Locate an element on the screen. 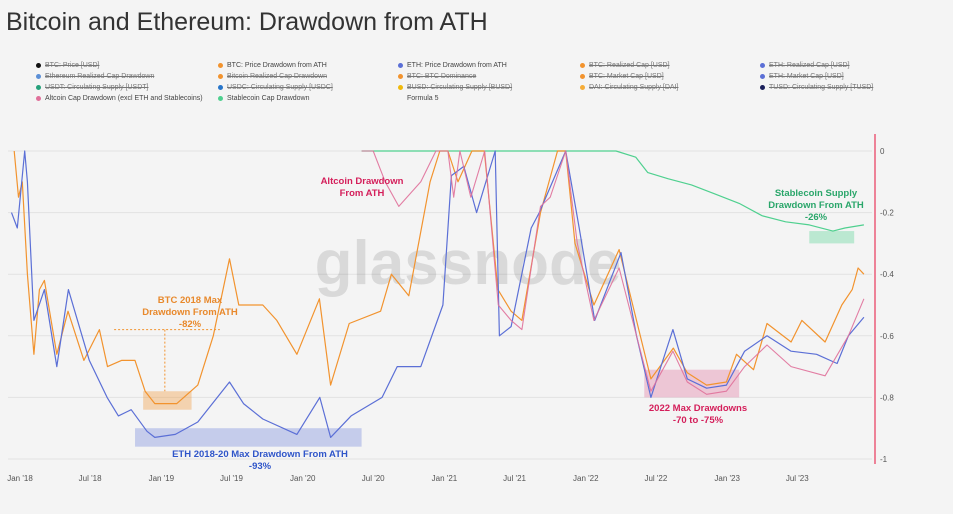 Image resolution: width=953 pixels, height=514 pixels. x-tick-label: Jan '22 is located at coordinates (586, 478).